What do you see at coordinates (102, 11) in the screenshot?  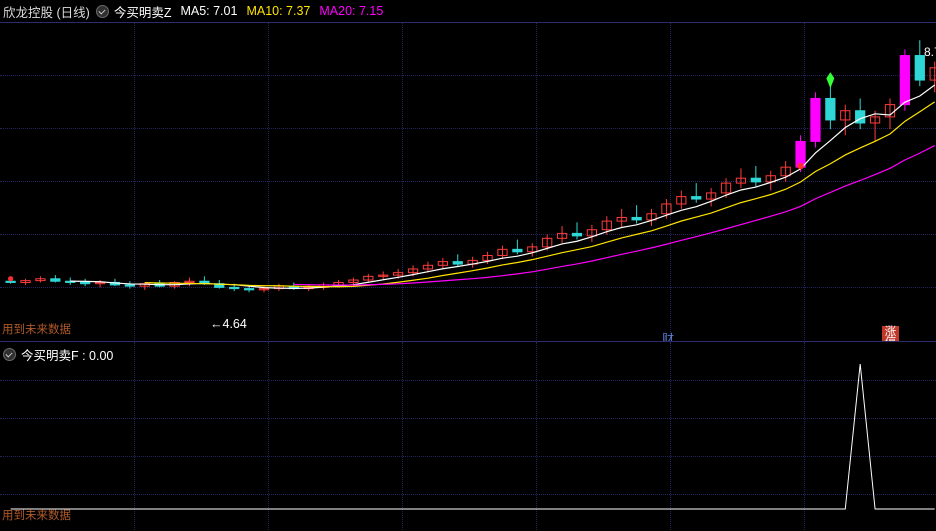 I see `check-circle-icon` at bounding box center [102, 11].